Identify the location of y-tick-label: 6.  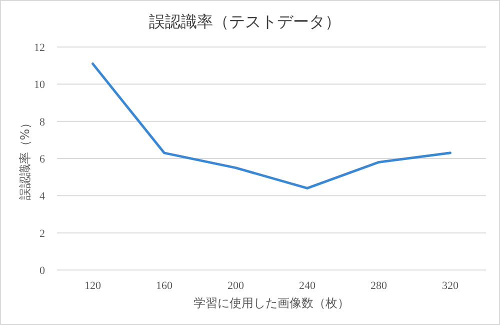
(43, 160).